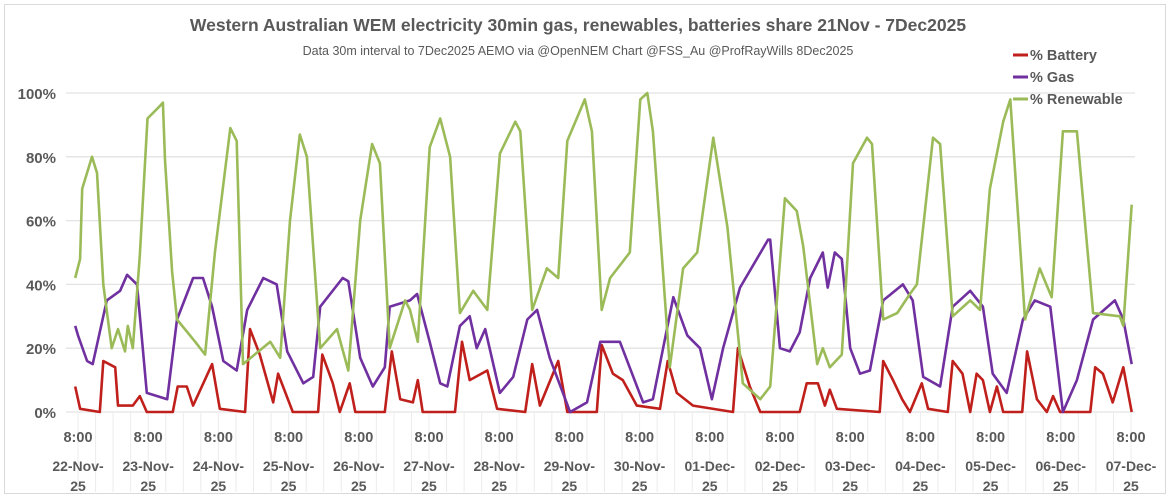  What do you see at coordinates (41, 222) in the screenshot?
I see `y-tick-label: 60%` at bounding box center [41, 222].